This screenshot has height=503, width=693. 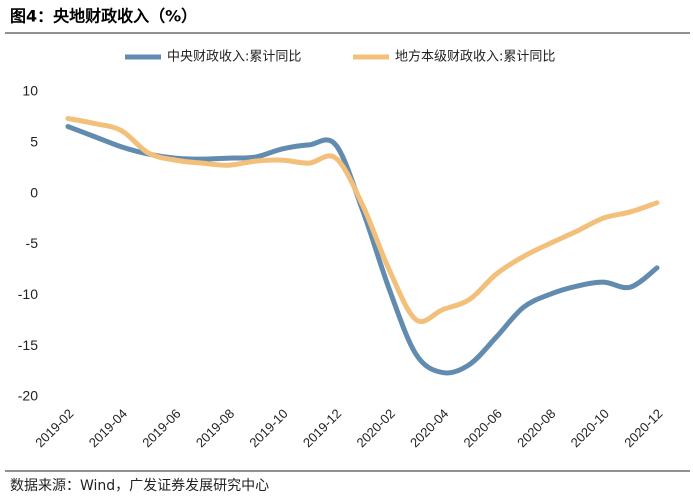 I want to click on y-tick-label: 5, so click(x=34, y=142).